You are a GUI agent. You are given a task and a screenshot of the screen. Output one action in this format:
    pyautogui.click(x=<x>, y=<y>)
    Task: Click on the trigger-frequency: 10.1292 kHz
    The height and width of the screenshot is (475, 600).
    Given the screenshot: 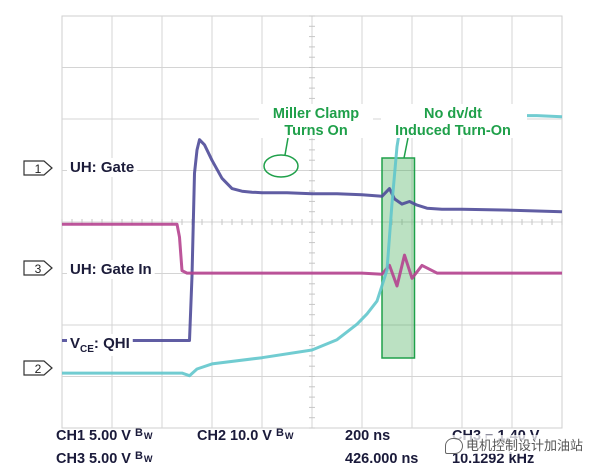 What is the action you would take?
    pyautogui.click(x=493, y=459)
    